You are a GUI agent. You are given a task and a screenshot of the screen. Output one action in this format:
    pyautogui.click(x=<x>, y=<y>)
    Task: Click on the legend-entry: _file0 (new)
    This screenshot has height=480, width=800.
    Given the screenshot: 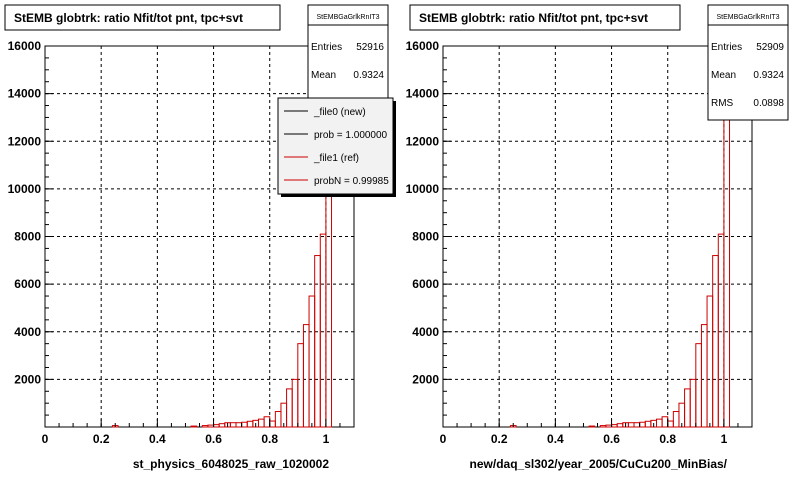 What is the action you would take?
    pyautogui.click(x=339, y=112)
    